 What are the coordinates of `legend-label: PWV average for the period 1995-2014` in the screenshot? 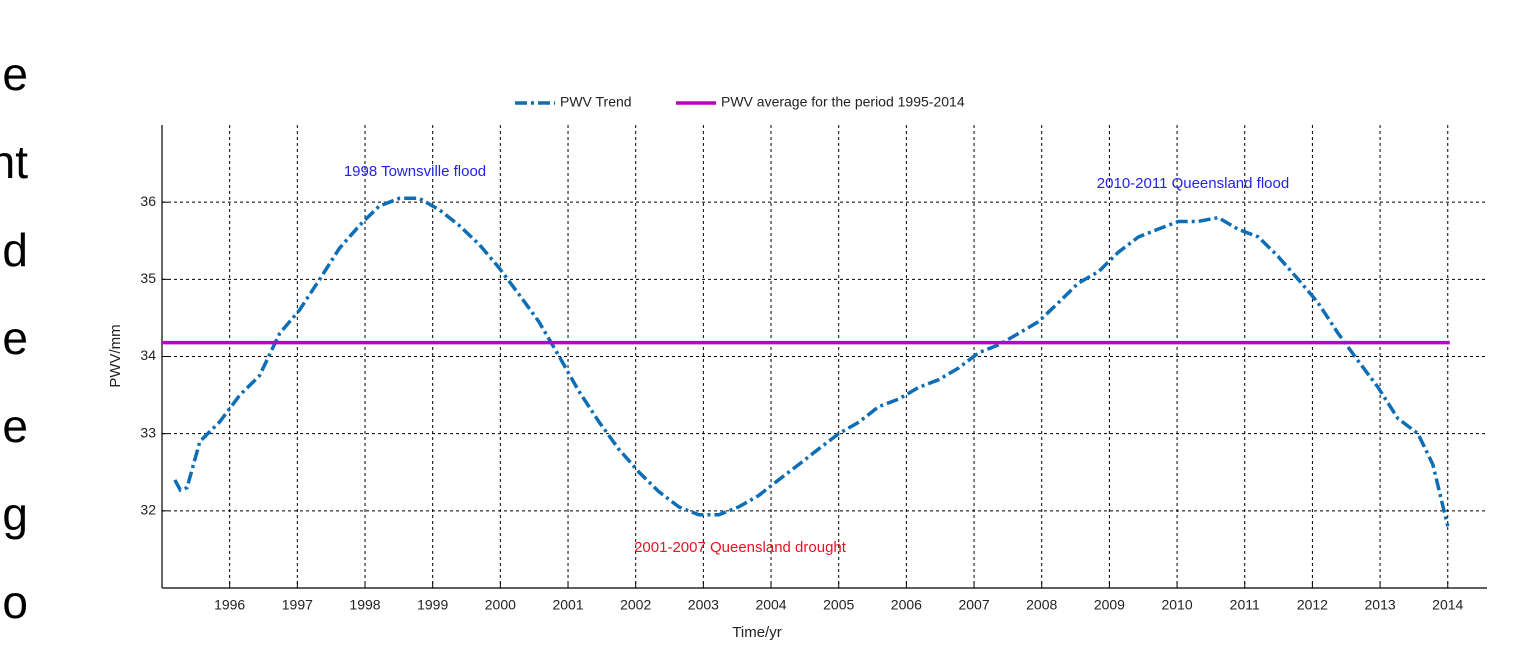 It's located at (843, 102).